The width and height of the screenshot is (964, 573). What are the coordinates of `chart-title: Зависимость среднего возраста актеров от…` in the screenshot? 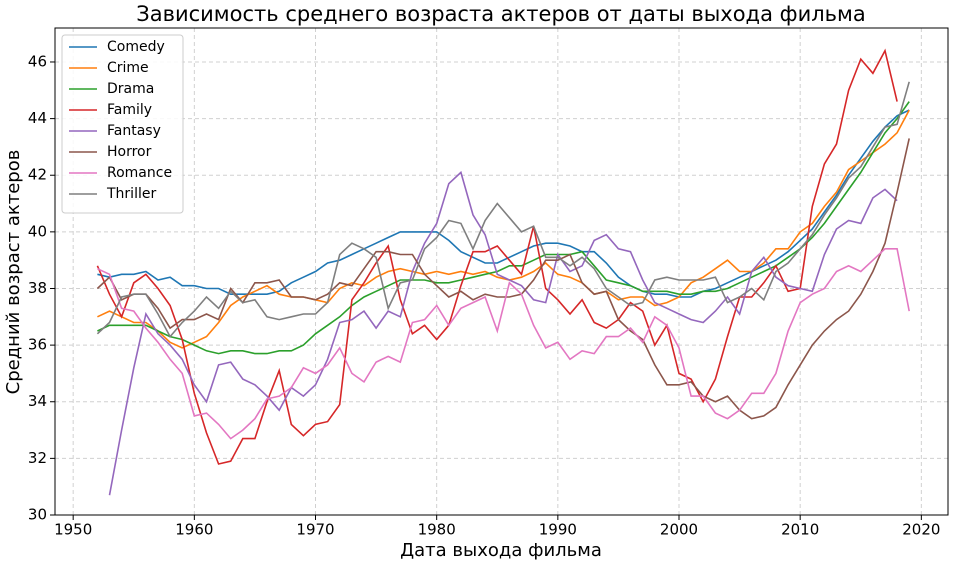 It's located at (500, 14).